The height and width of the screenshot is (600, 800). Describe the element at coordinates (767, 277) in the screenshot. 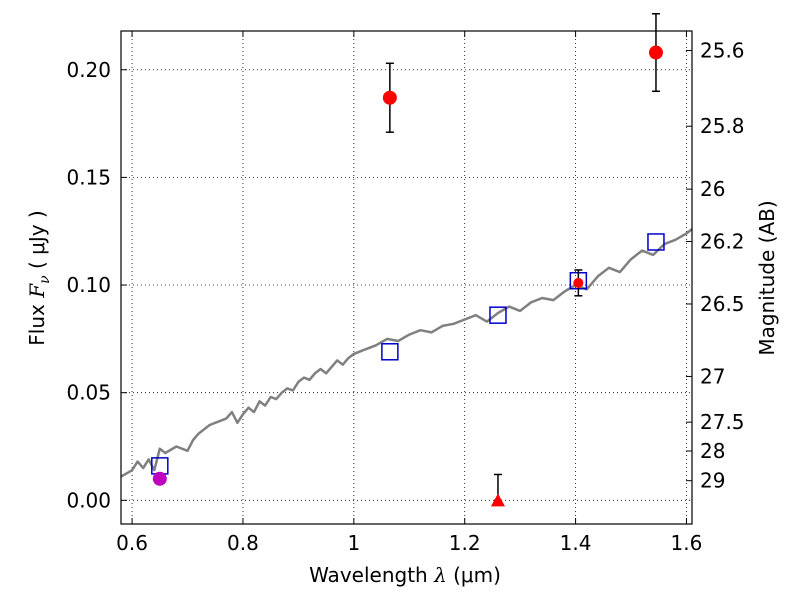

I see `right-y-axis-label: Magnitude (AB)` at that location.